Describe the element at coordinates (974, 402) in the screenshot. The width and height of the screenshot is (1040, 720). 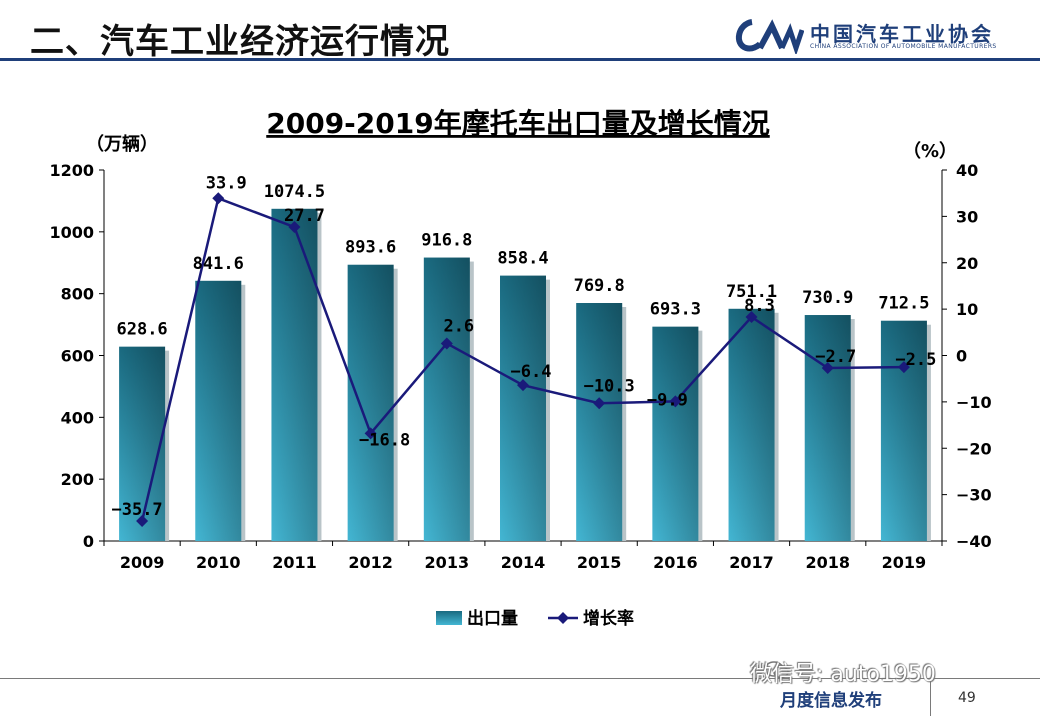
I see `y2-tick-label: −10` at that location.